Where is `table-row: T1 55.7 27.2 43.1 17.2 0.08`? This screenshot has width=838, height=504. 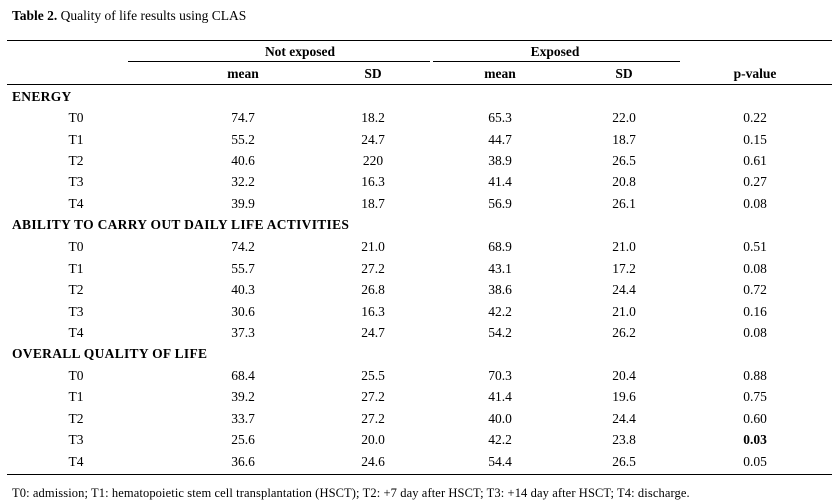 table-row: T1 55.7 27.2 43.1 17.2 0.08 is located at coordinates (419, 269).